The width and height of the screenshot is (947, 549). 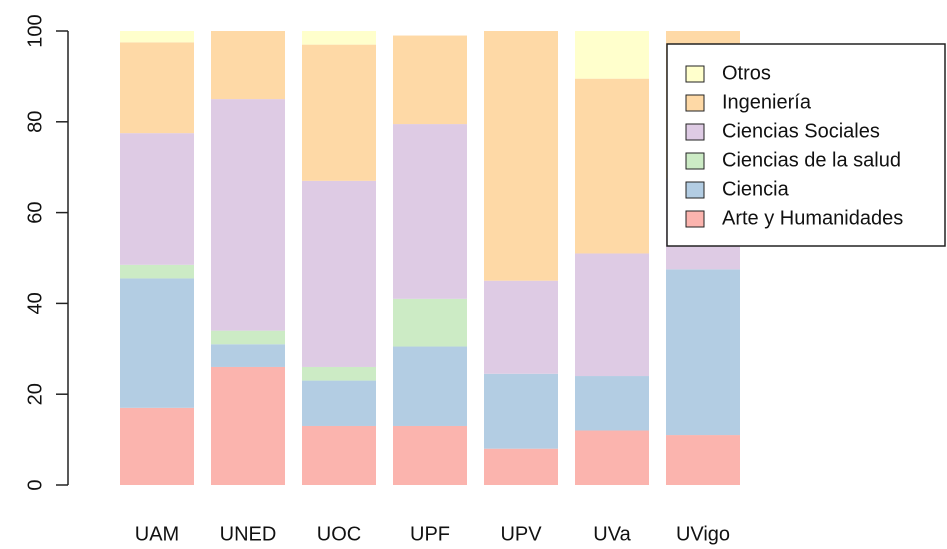 What do you see at coordinates (612, 534) in the screenshot?
I see `x-tick-label: UVa` at bounding box center [612, 534].